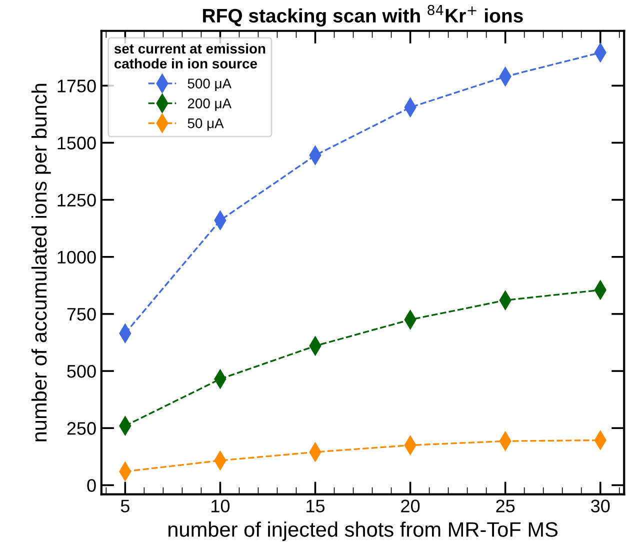 Image resolution: width=626 pixels, height=542 pixels. I want to click on y-tick-label: 250, so click(81, 428).